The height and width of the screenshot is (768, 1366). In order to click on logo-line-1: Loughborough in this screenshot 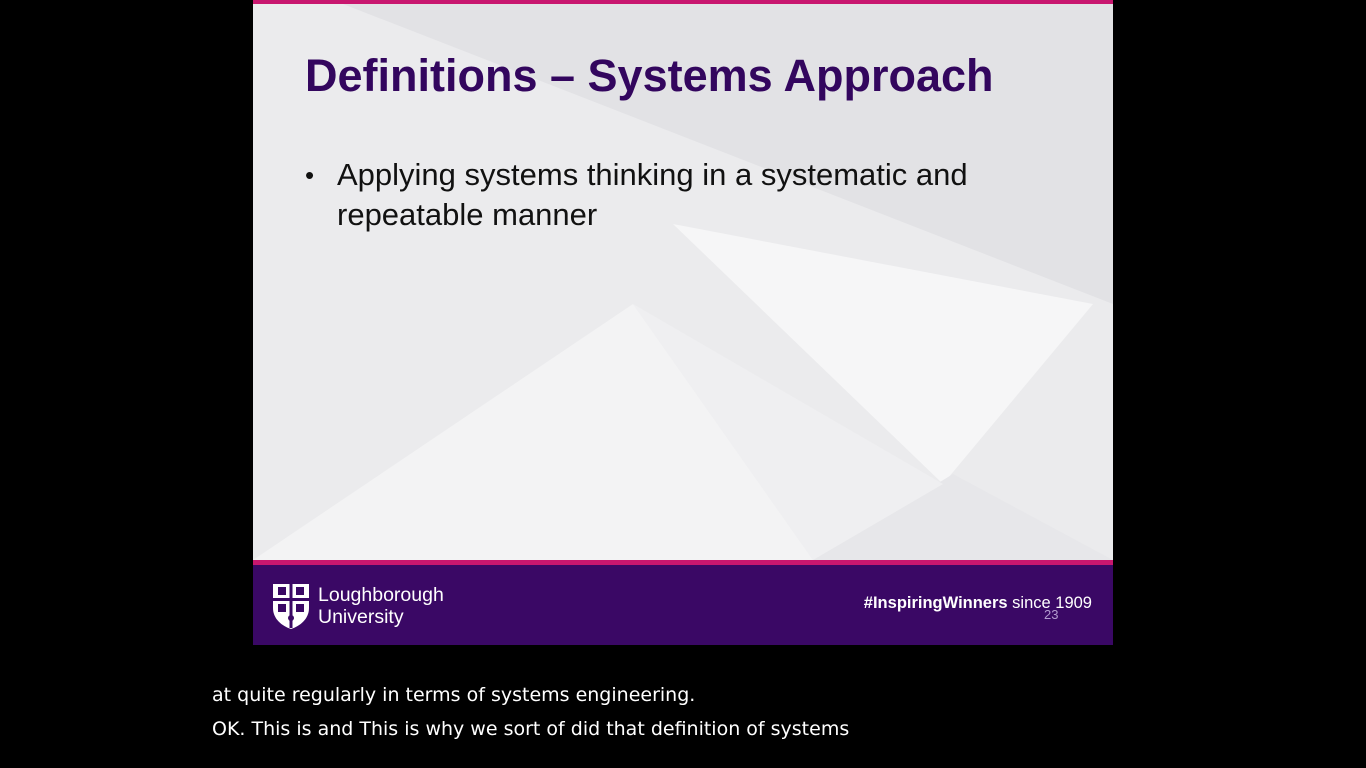, I will do `click(381, 595)`.